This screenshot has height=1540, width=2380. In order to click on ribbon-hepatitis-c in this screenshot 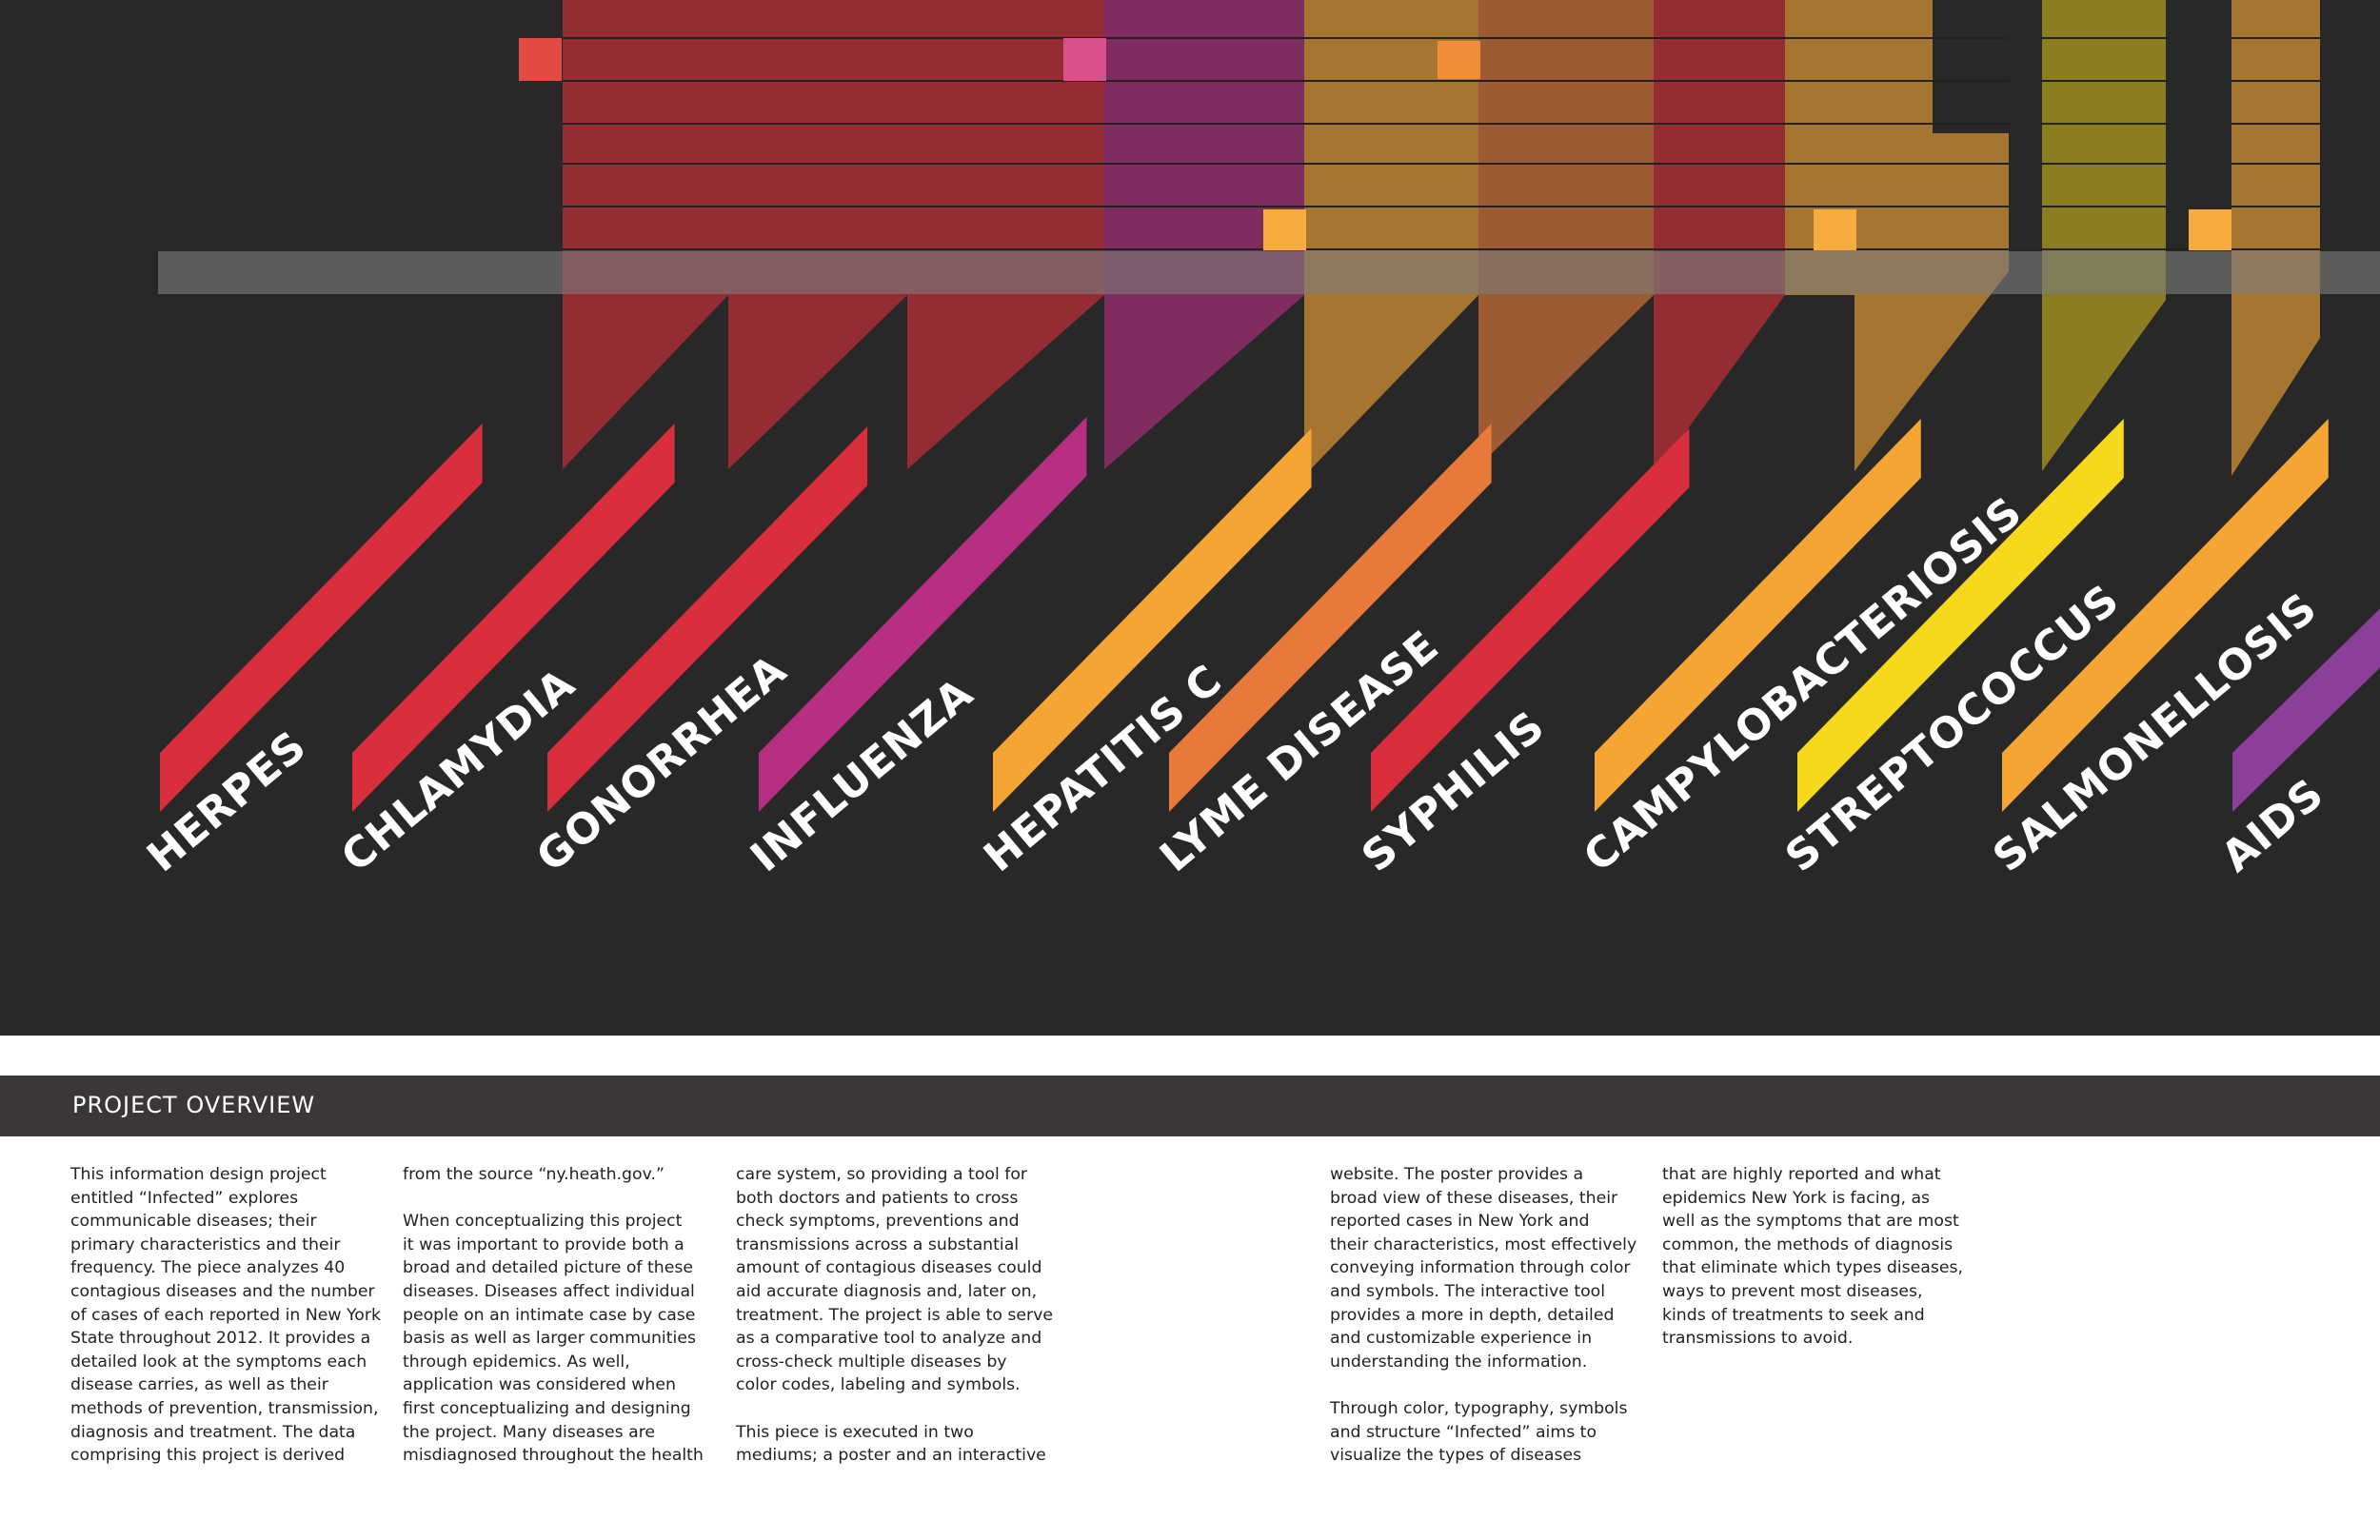, I will do `click(1152, 620)`.